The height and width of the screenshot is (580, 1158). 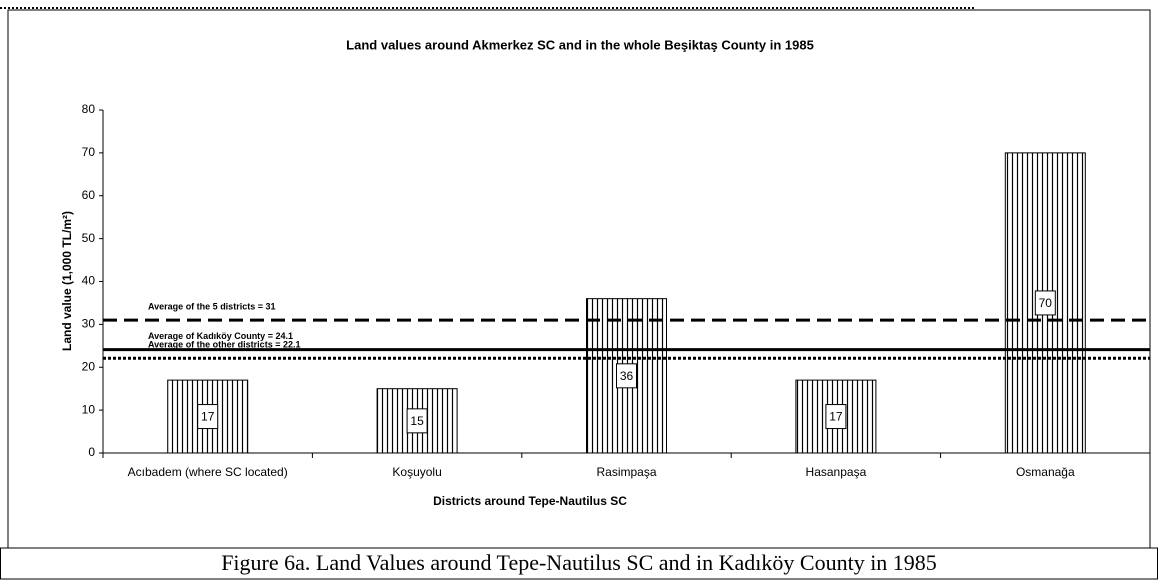 I want to click on y-tick-label: 30, so click(x=89, y=324).